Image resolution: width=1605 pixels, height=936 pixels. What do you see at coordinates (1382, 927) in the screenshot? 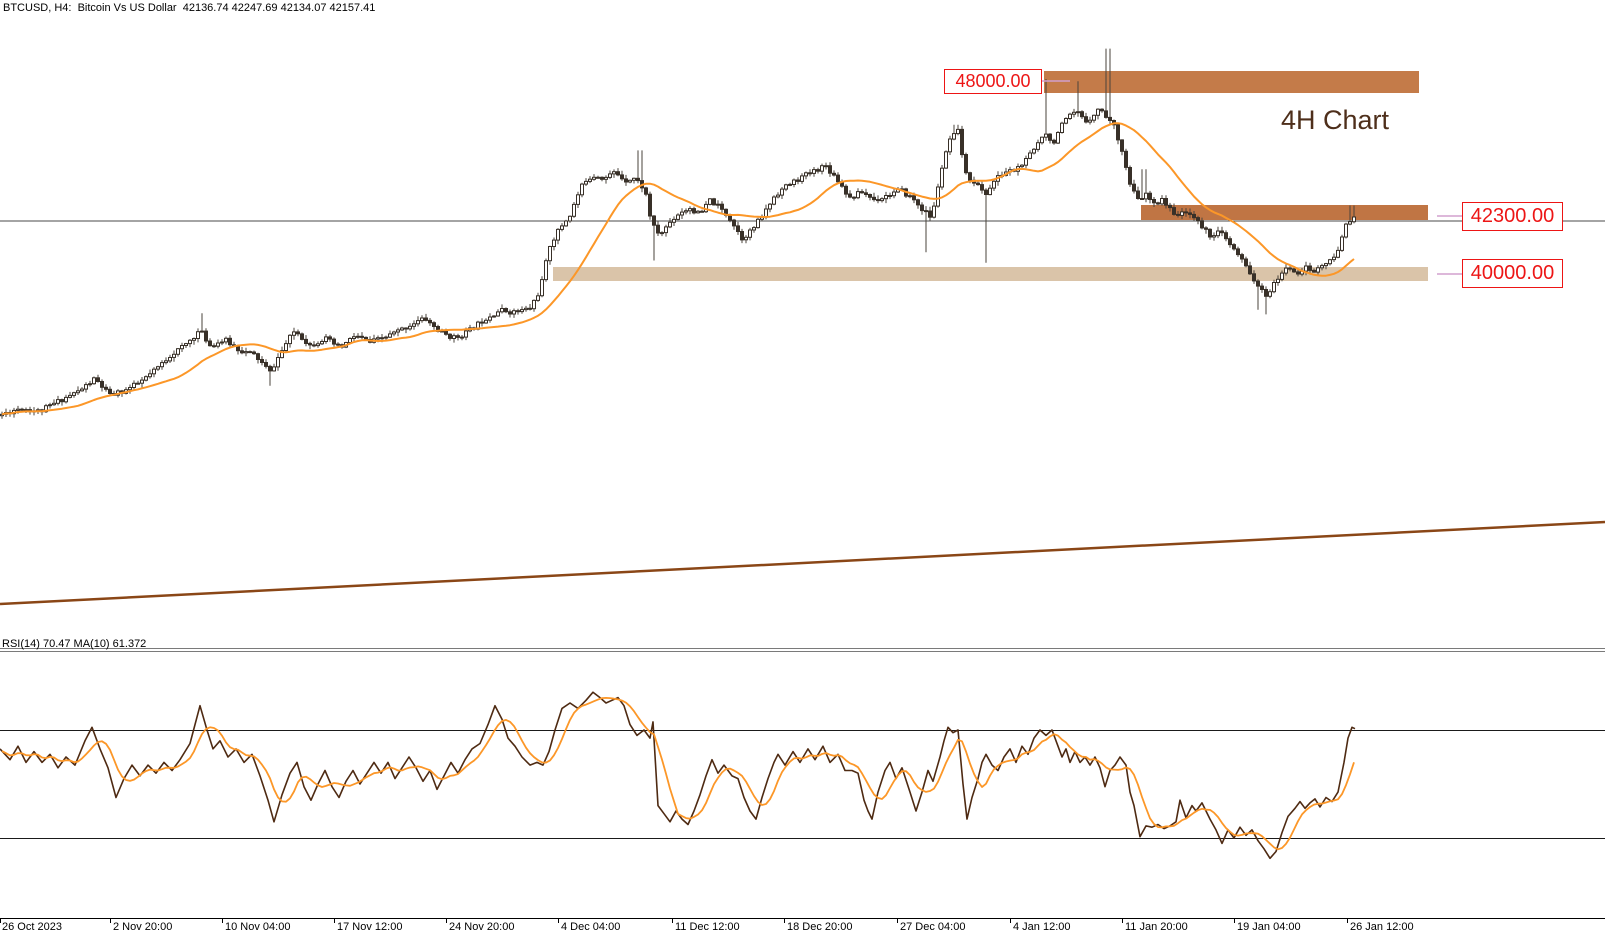
I see `x-axis-label: 26 Jan 12:00` at bounding box center [1382, 927].